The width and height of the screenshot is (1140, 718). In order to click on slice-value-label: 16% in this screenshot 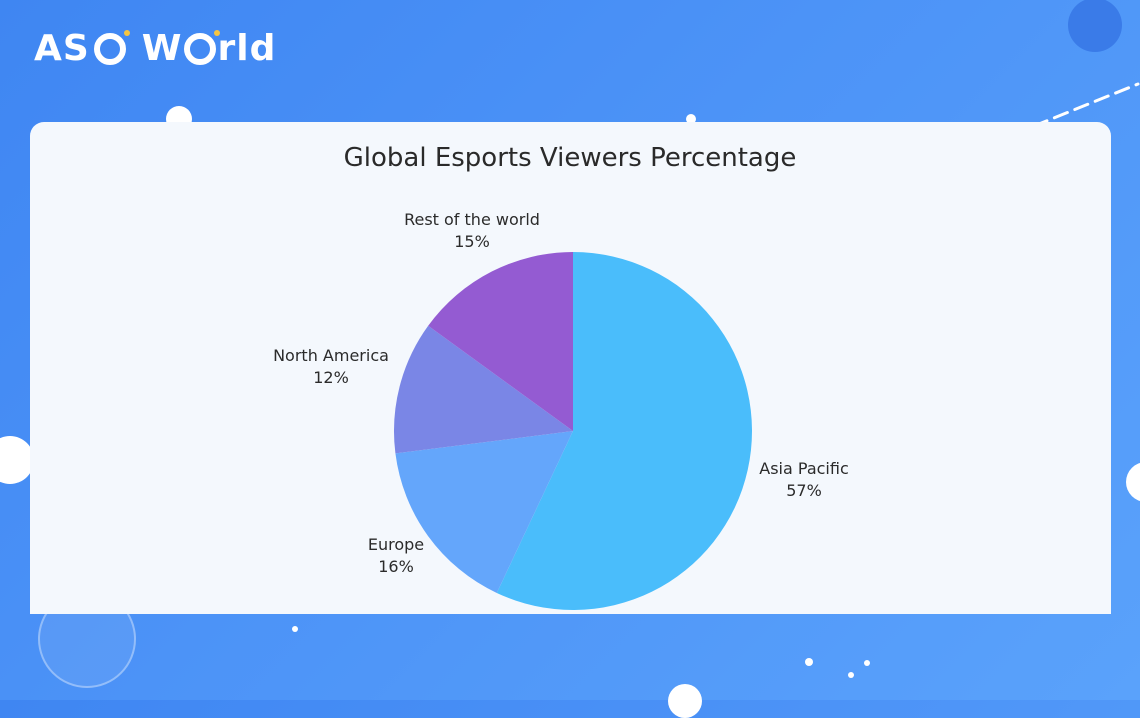, I will do `click(396, 566)`.